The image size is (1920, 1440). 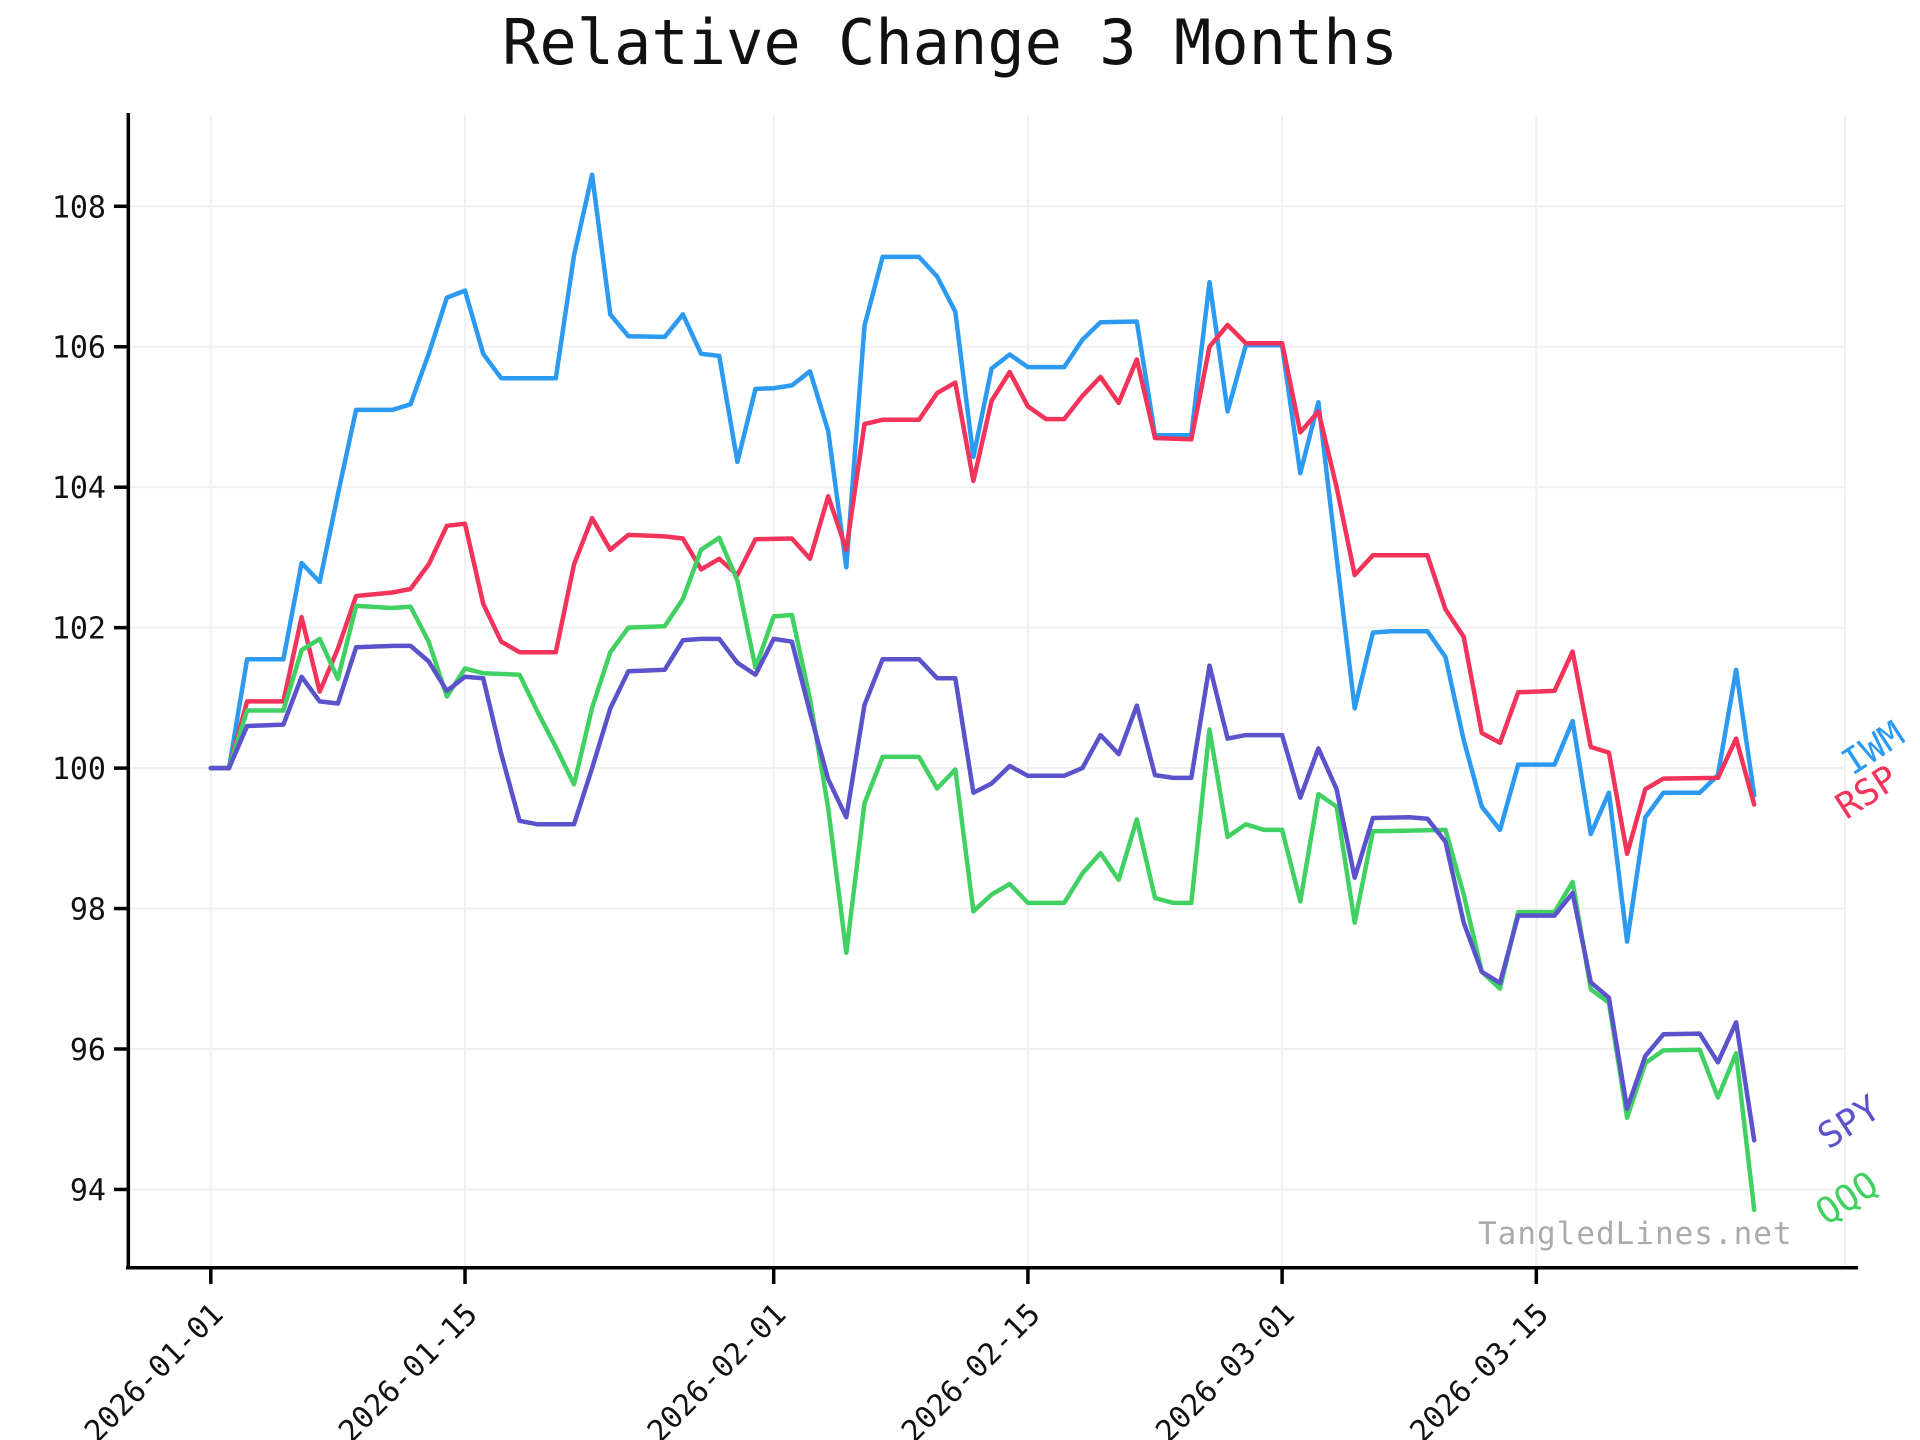 What do you see at coordinates (79, 488) in the screenshot?
I see `y-tick-label: 104` at bounding box center [79, 488].